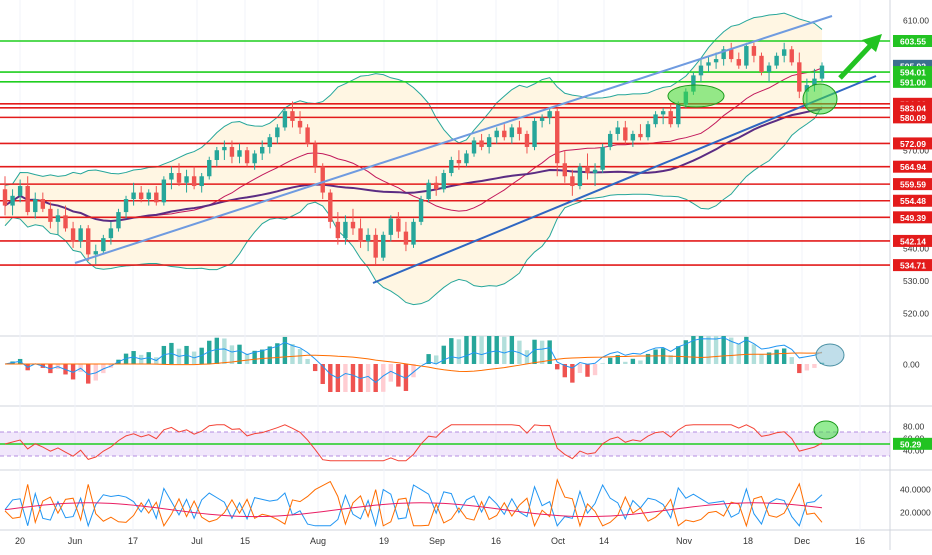  Describe the element at coordinates (802, 541) in the screenshot. I see `time-tick-label: Dec` at that location.